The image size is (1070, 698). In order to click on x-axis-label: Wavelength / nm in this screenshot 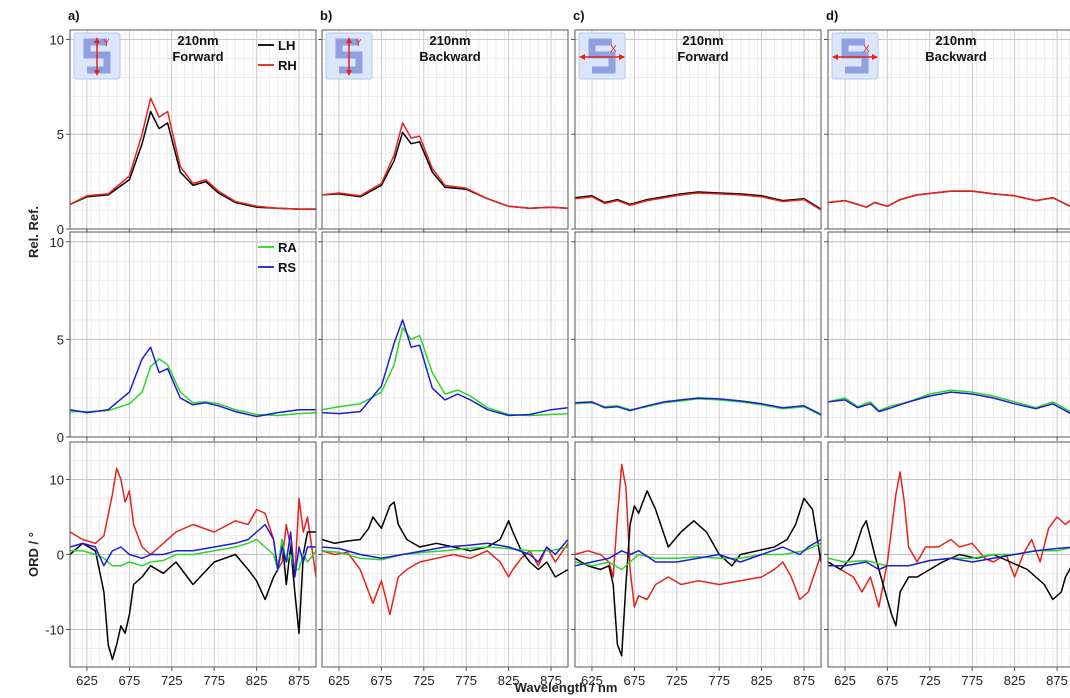, I will do `click(566, 687)`.